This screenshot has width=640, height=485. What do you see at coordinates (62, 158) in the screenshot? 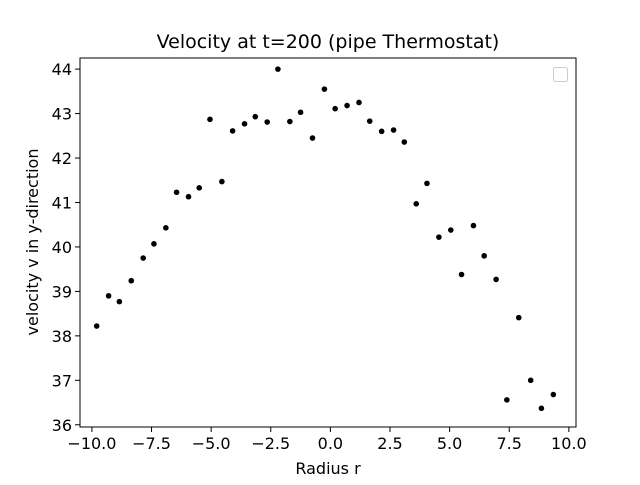
I see `y-tick-label: 42` at bounding box center [62, 158].